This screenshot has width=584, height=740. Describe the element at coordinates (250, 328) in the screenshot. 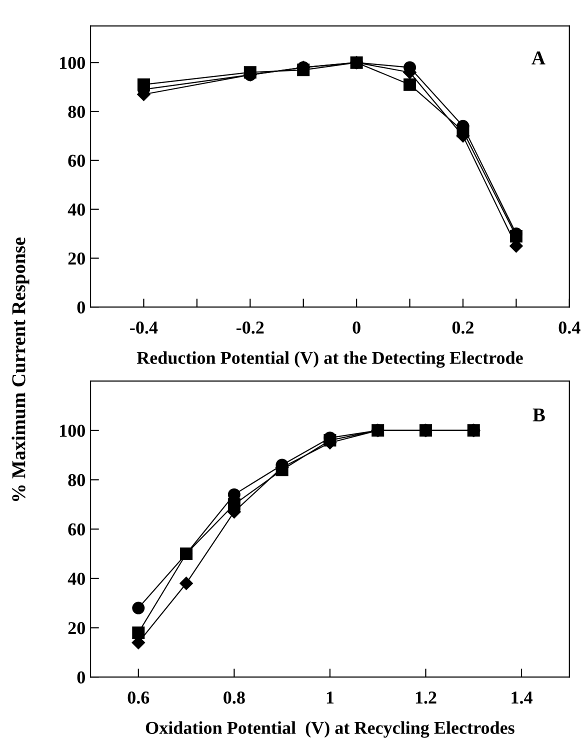

I see `x-tick-label: -0.2` at that location.